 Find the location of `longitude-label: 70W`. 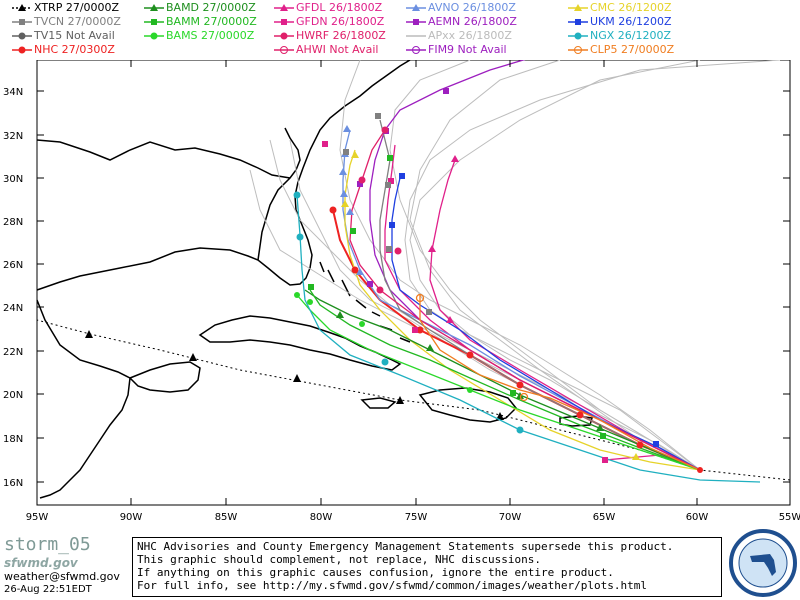

longitude-label: 70W is located at coordinates (510, 517).